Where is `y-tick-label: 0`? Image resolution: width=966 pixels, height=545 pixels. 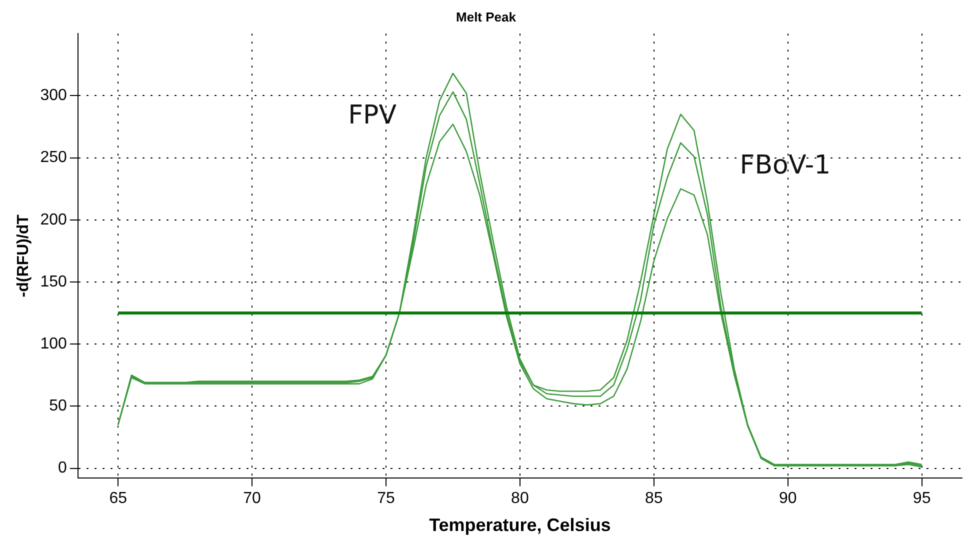
y-tick-label: 0 is located at coordinates (62, 468).